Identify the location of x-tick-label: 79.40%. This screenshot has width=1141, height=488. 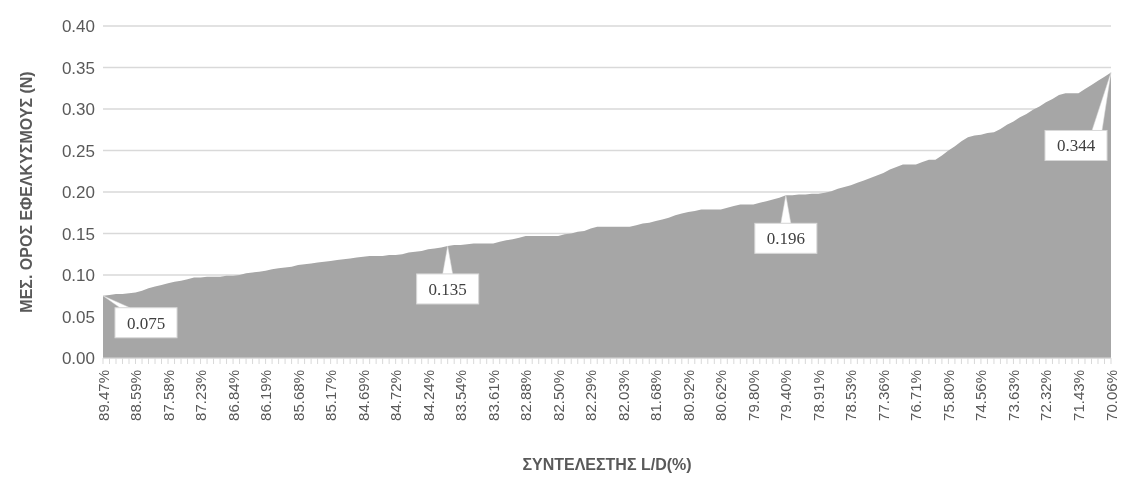
(786, 395).